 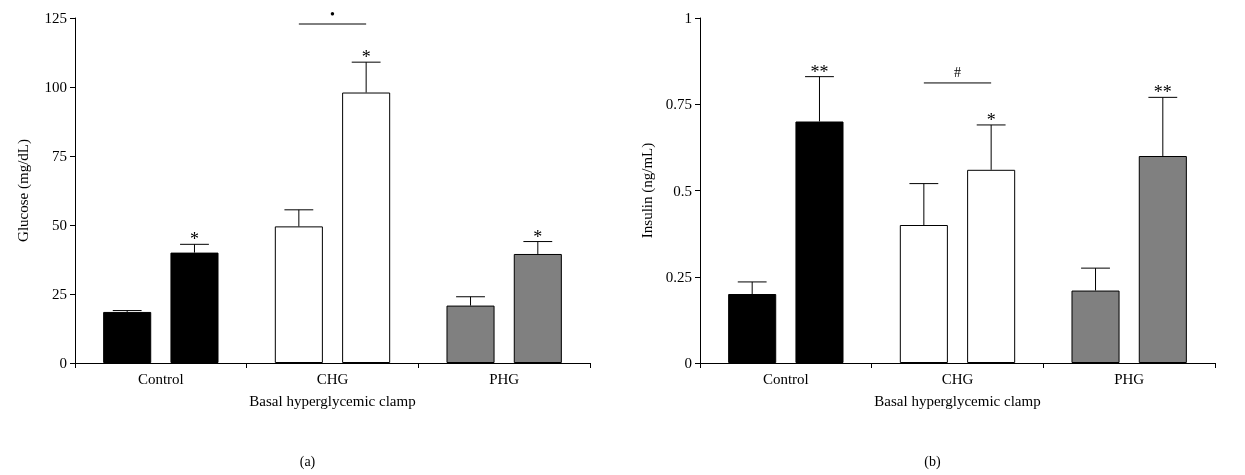 I want to click on text: (b), so click(x=932, y=461).